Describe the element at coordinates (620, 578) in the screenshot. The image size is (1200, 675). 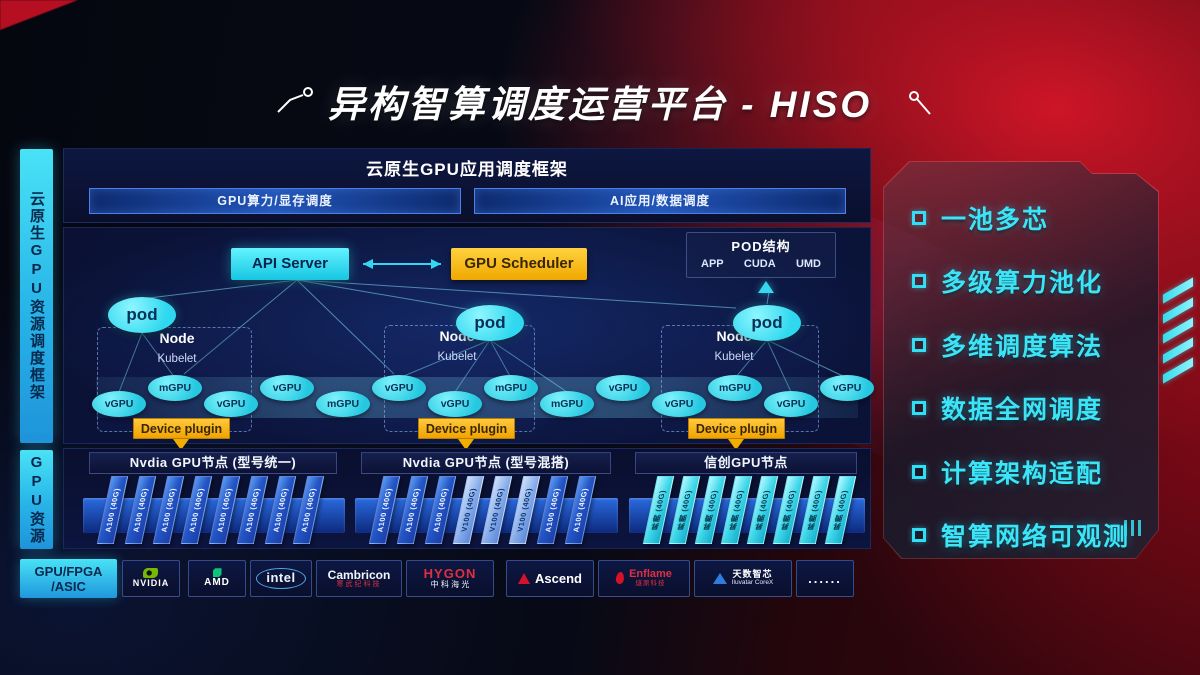
I see `enflame-flame-icon` at that location.